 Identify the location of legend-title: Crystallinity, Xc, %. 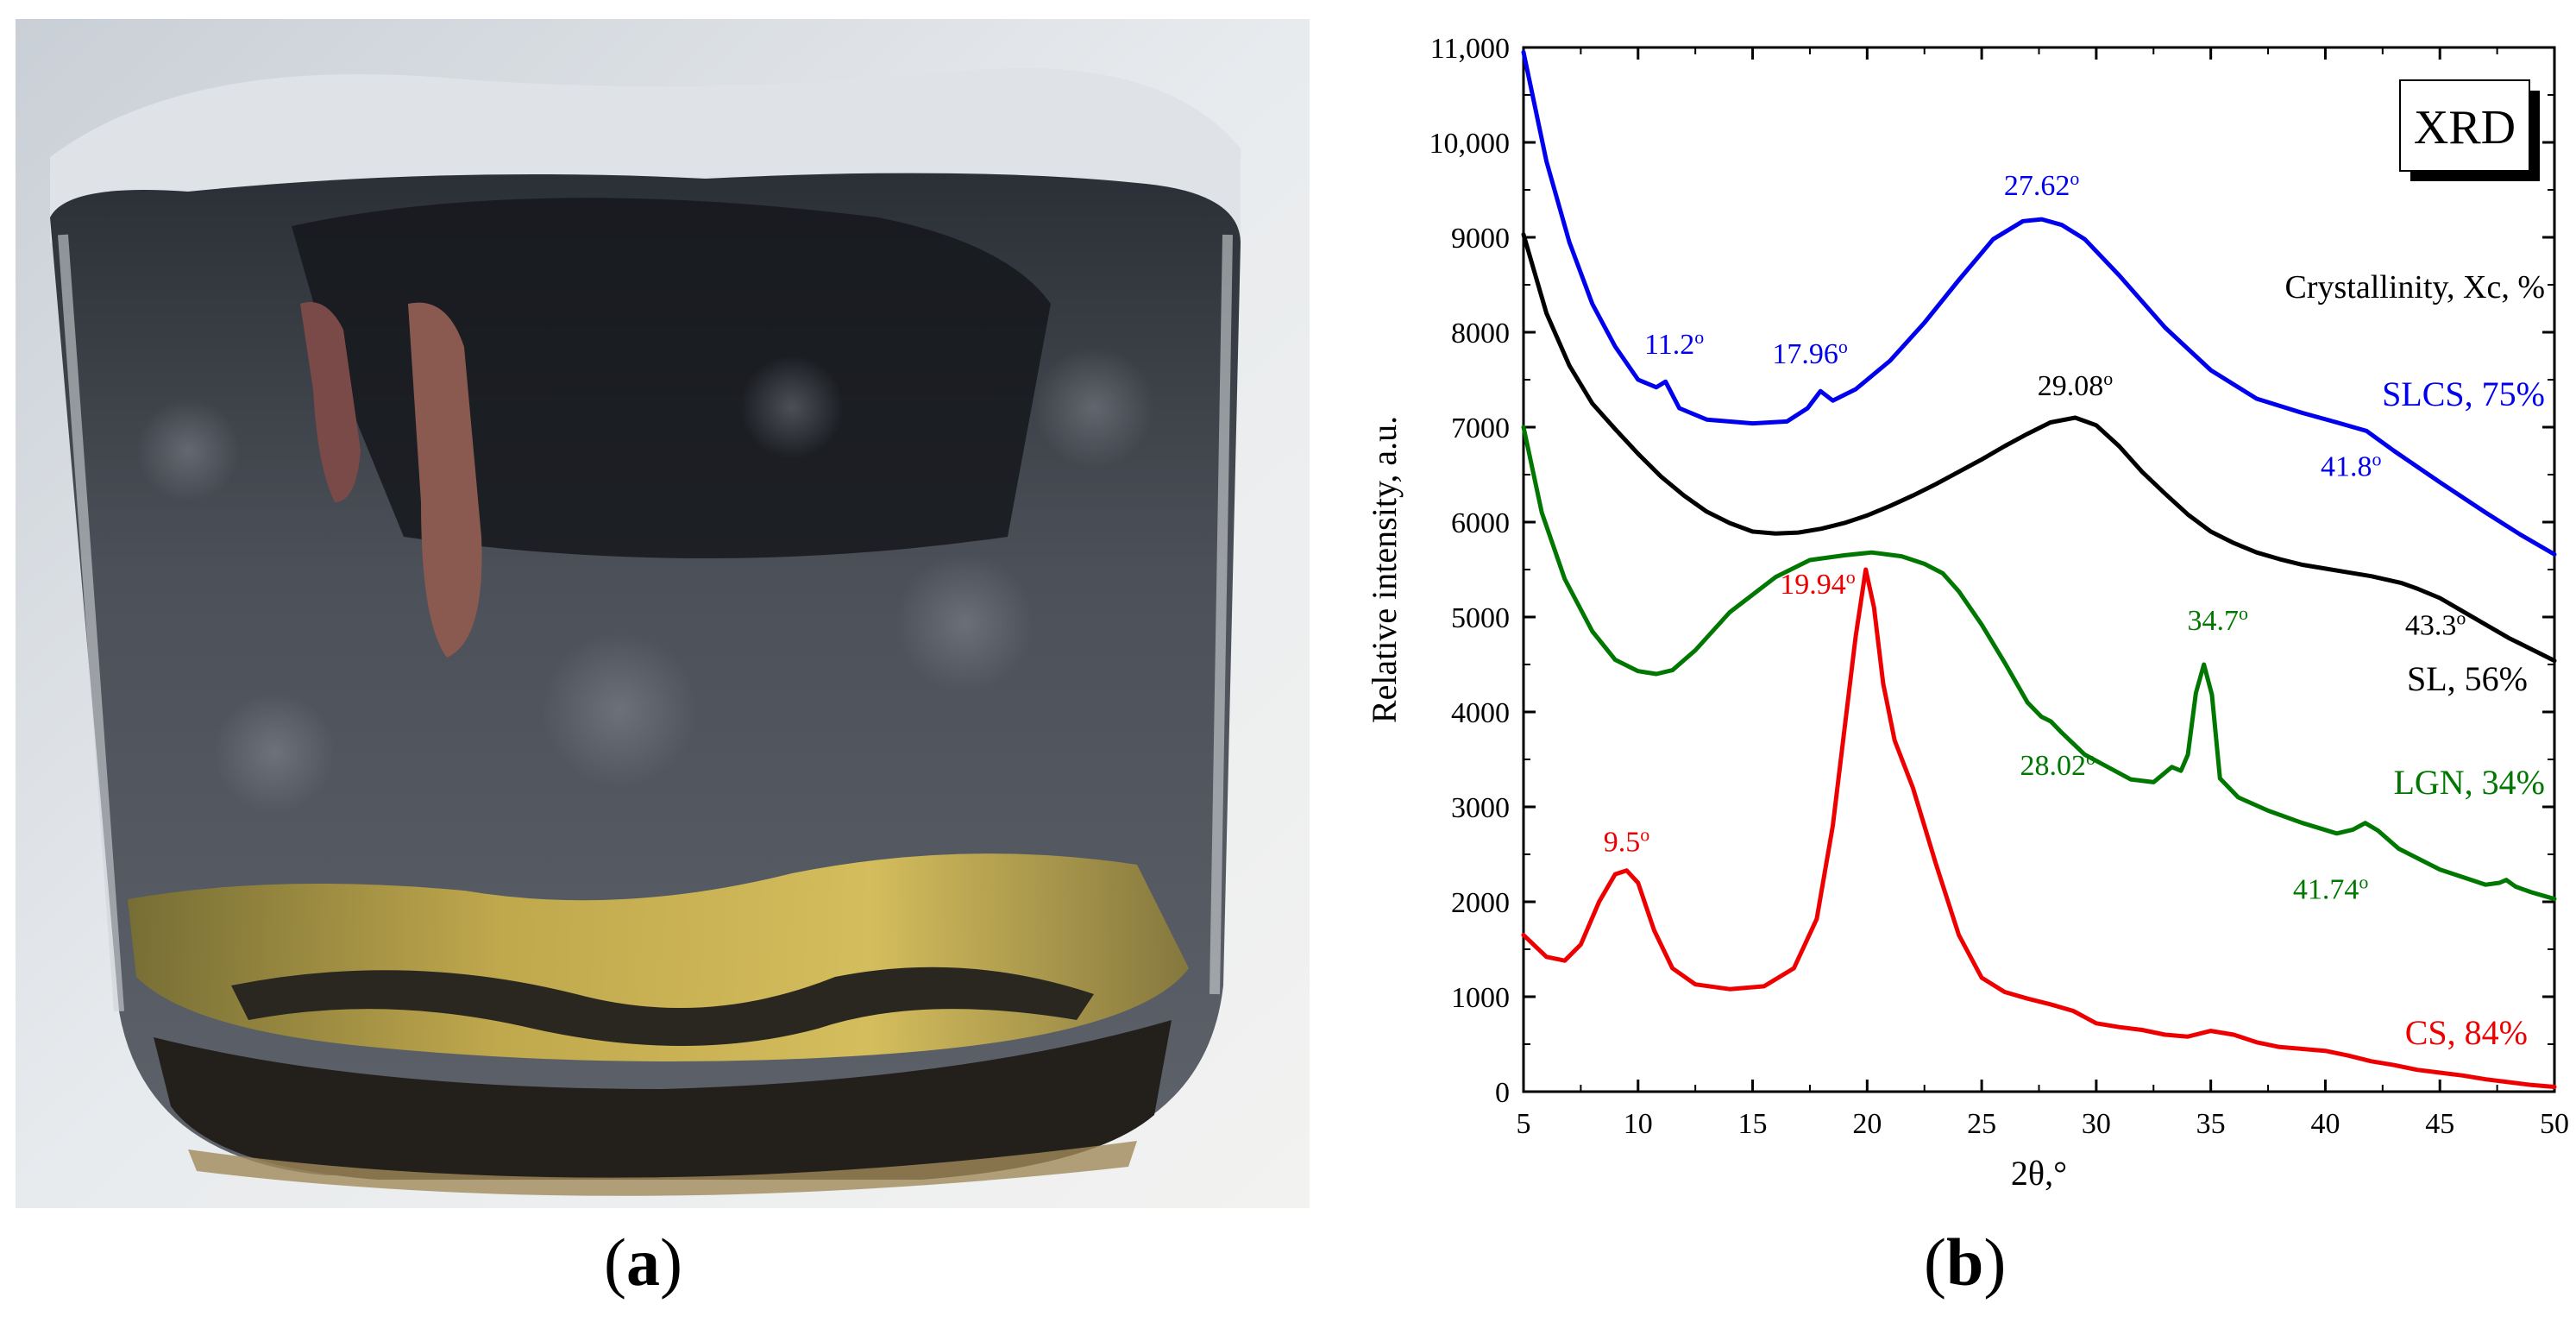
(2415, 287).